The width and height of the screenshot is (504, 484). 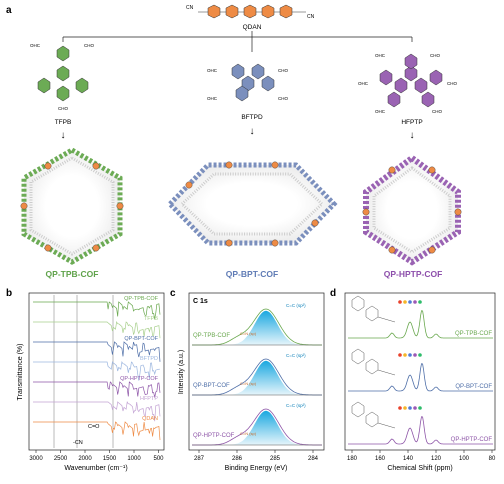 I want to click on ftir-plot-frame, so click(x=96, y=371).